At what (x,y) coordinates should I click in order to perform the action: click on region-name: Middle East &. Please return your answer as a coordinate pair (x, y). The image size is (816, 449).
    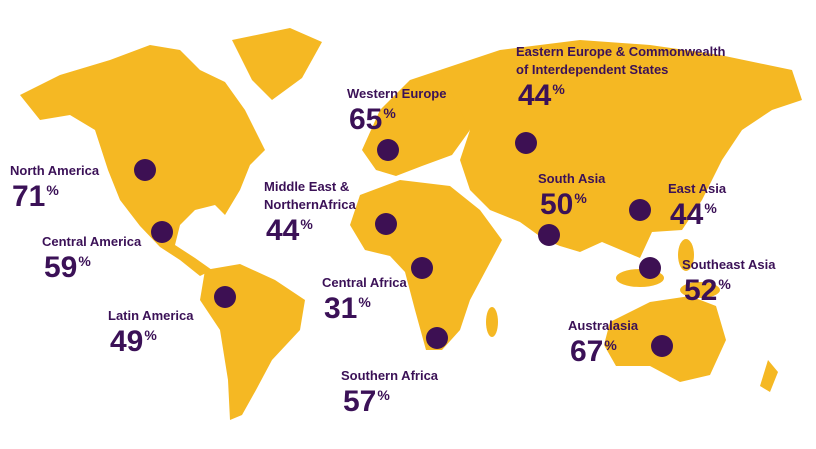
    Looking at the image, I should click on (306, 186).